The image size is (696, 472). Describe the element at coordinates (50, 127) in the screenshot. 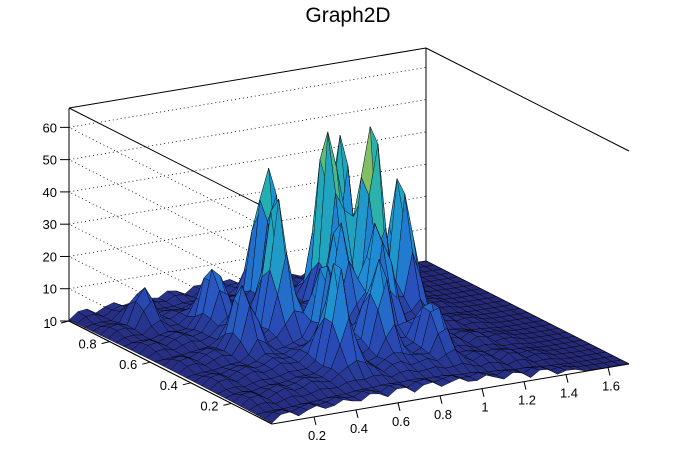

I see `z-tick-label: 60` at that location.